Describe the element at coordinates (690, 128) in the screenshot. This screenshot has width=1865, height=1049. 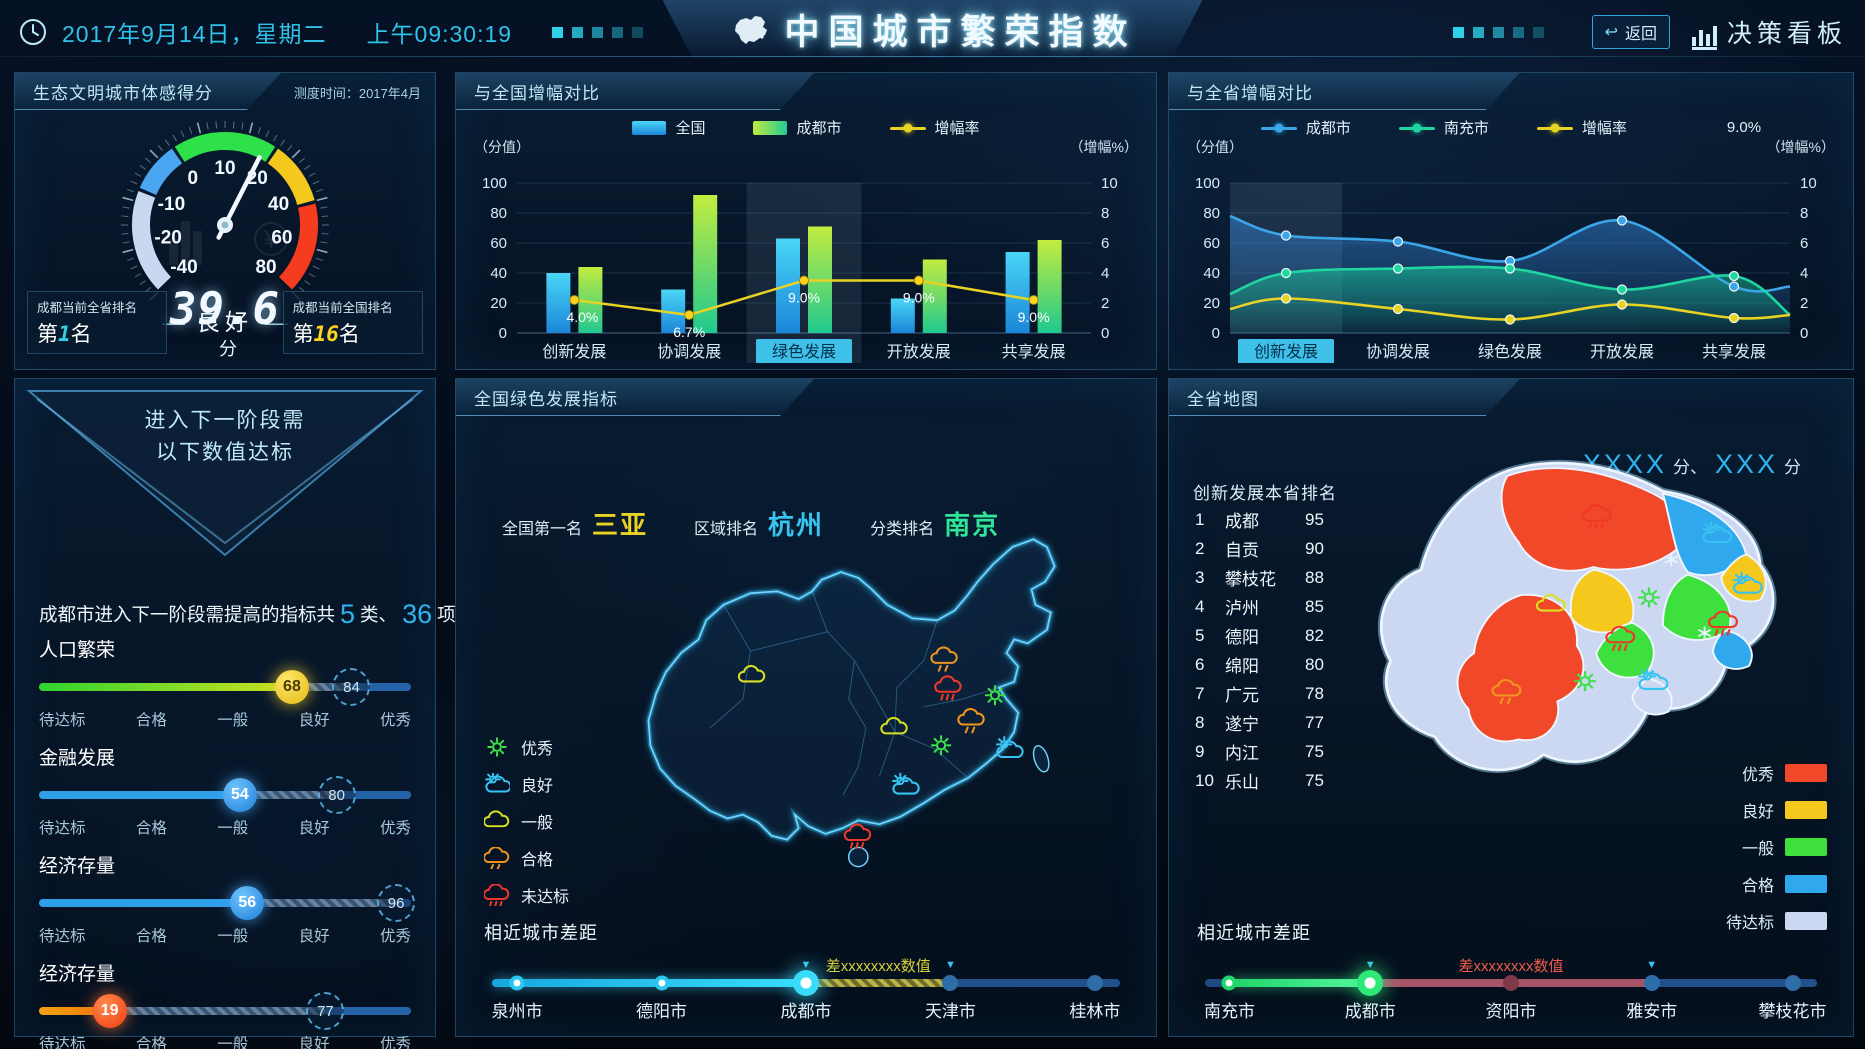
I see `legend-label: 全国` at that location.